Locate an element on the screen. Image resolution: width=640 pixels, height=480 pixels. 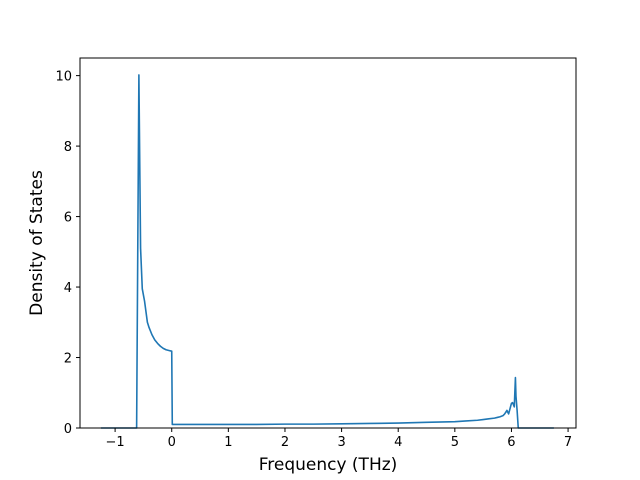
y-tick-label: 6 is located at coordinates (68, 218).